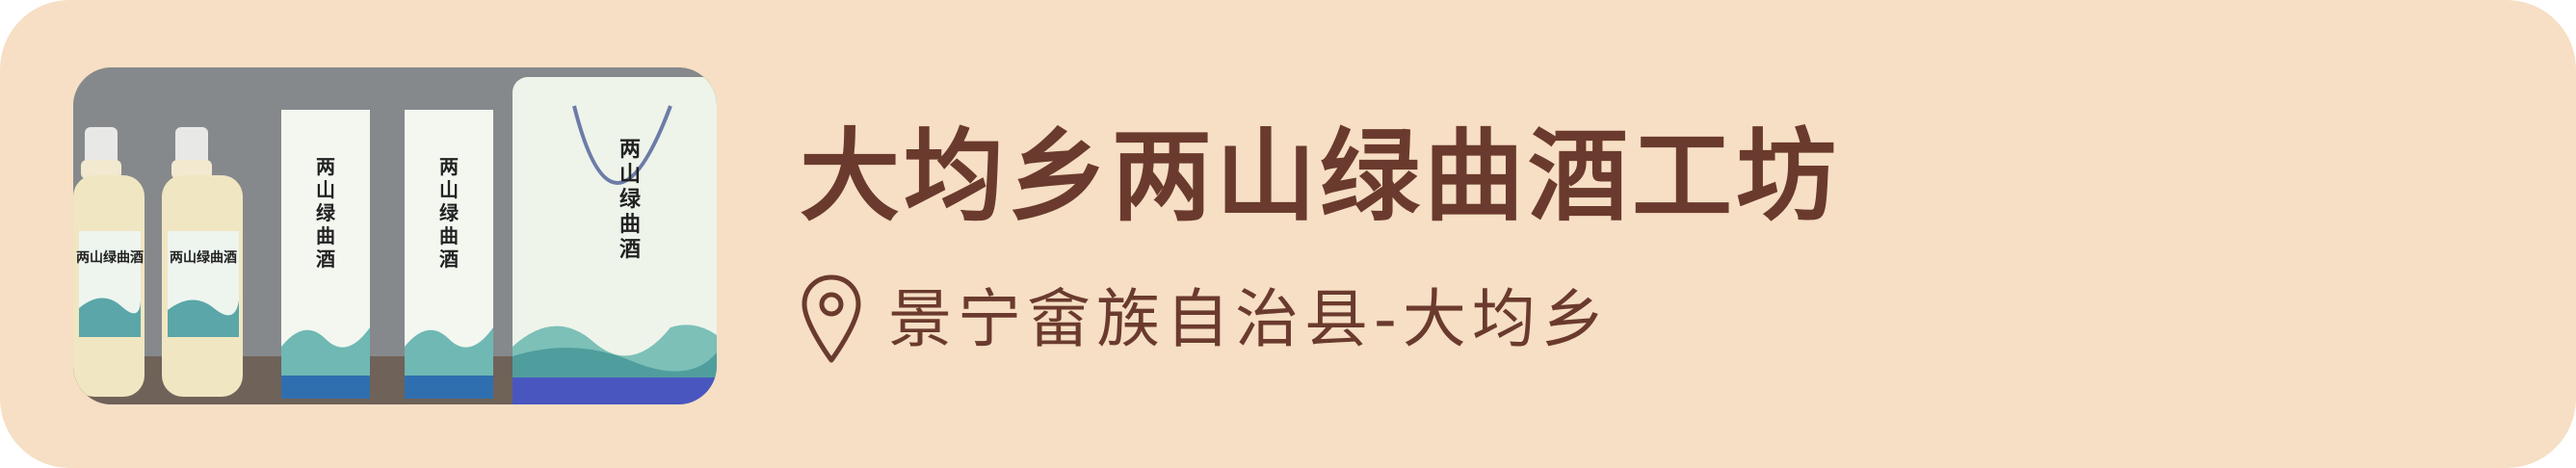  I want to click on gift-bag: 两山绿曲酒, so click(615, 240).